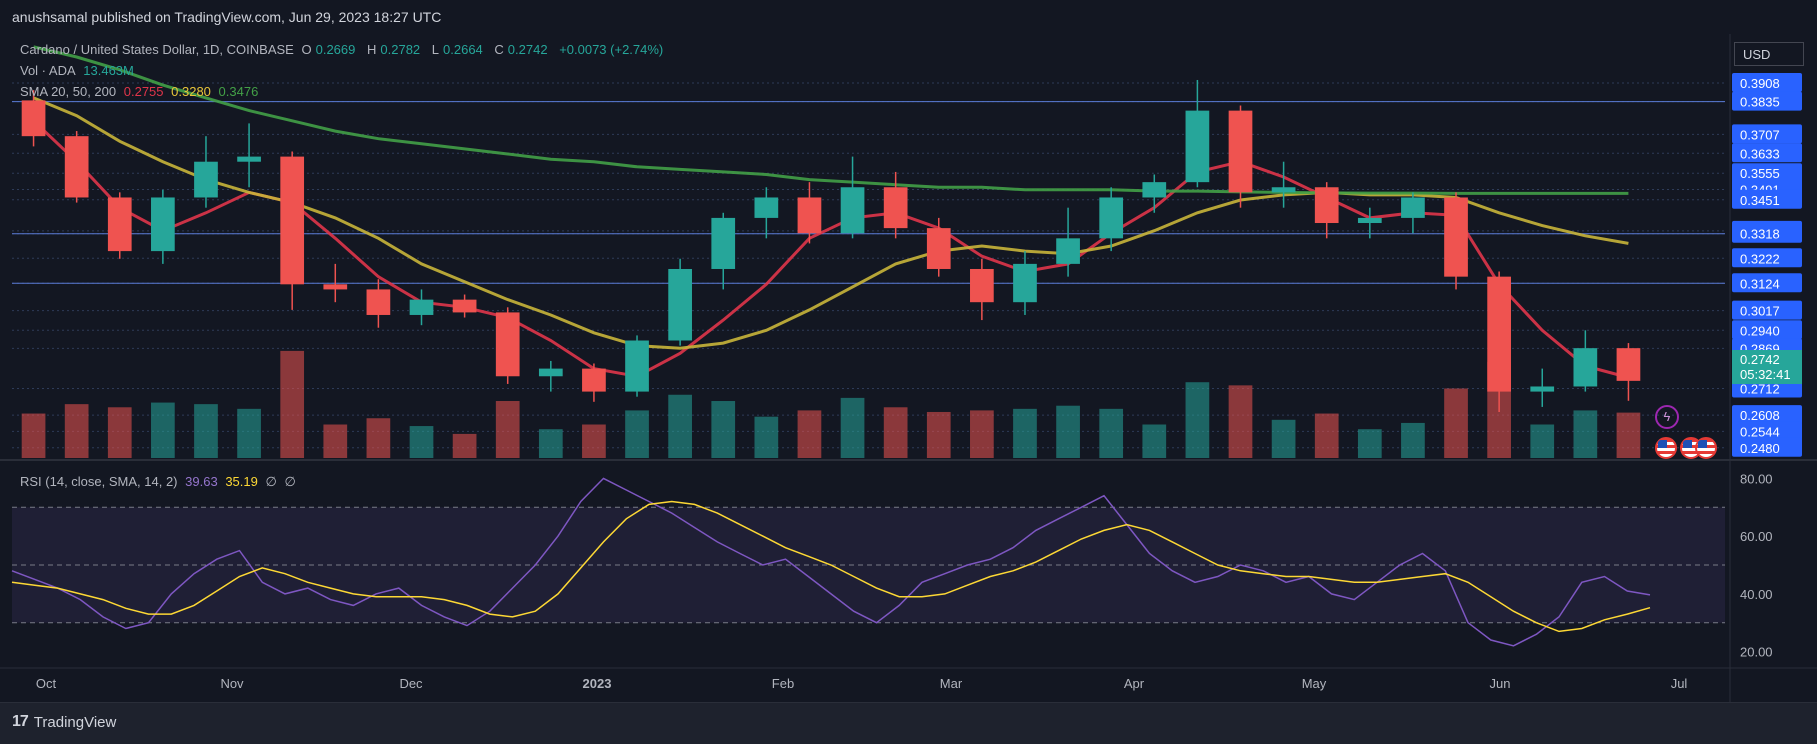 Image resolution: width=1817 pixels, height=744 pixels. What do you see at coordinates (1760, 283) in the screenshot?
I see `price-tick-label: 0.3124` at bounding box center [1760, 283].